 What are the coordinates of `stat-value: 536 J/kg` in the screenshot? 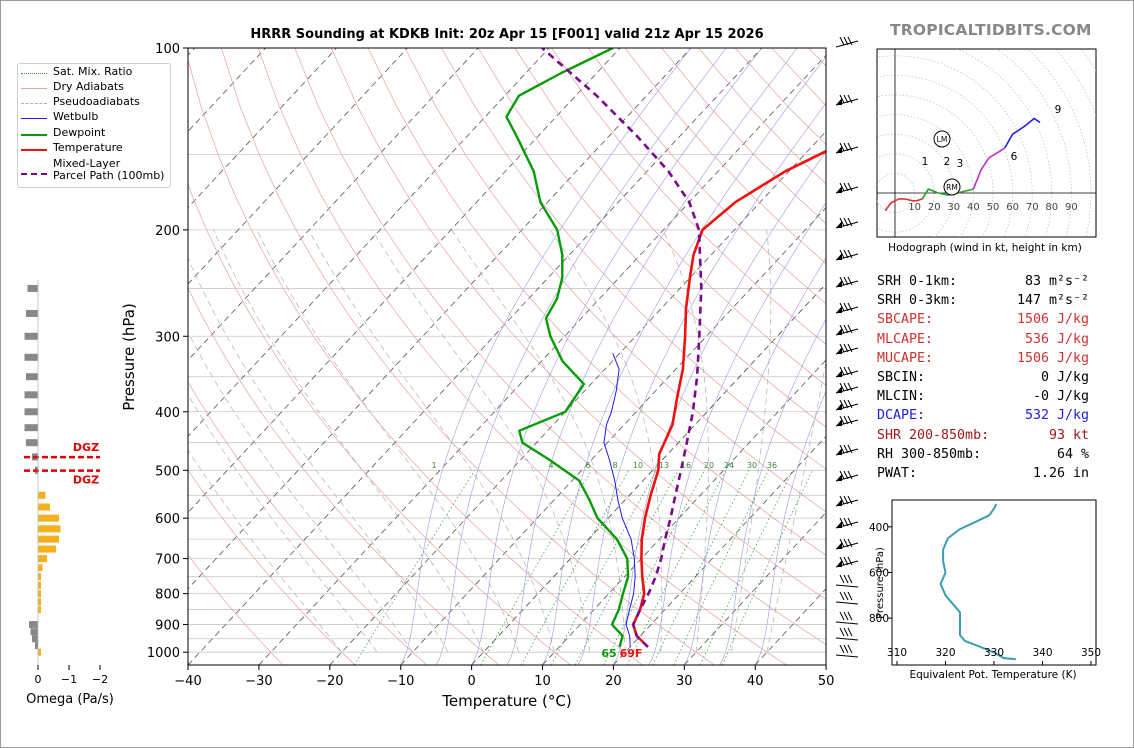 It's located at (1056, 339).